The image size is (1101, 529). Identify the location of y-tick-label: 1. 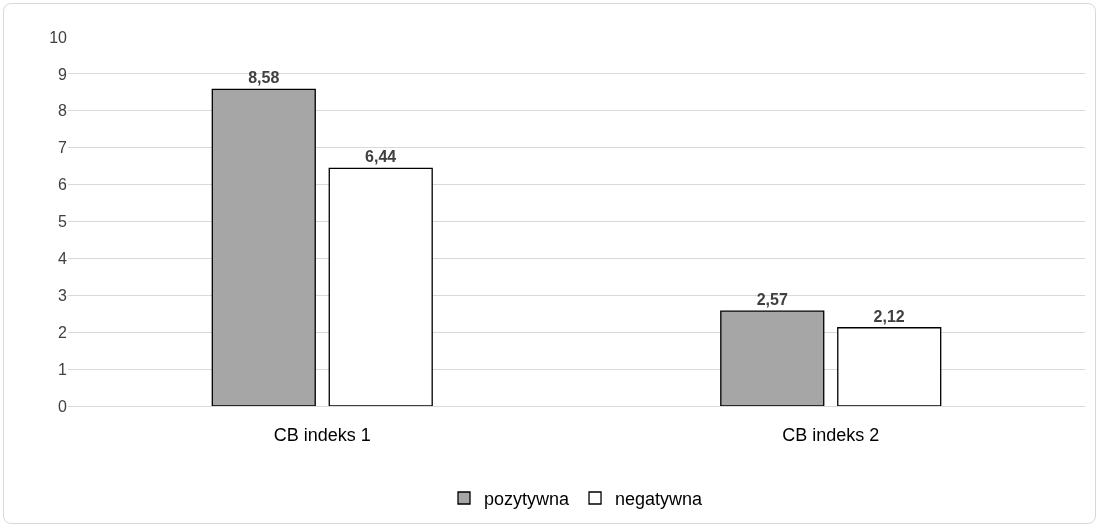
(63, 369).